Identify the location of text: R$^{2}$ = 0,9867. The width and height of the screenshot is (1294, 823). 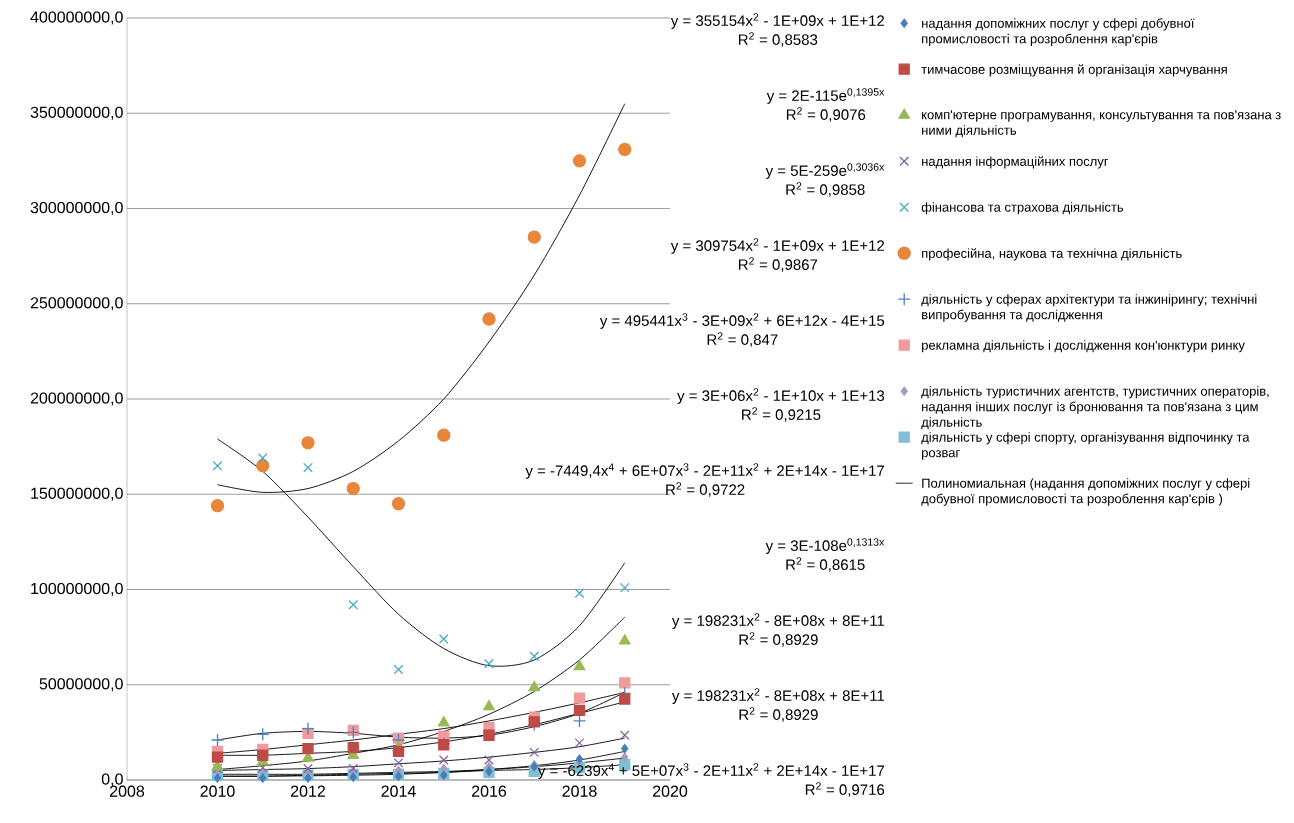
(778, 264).